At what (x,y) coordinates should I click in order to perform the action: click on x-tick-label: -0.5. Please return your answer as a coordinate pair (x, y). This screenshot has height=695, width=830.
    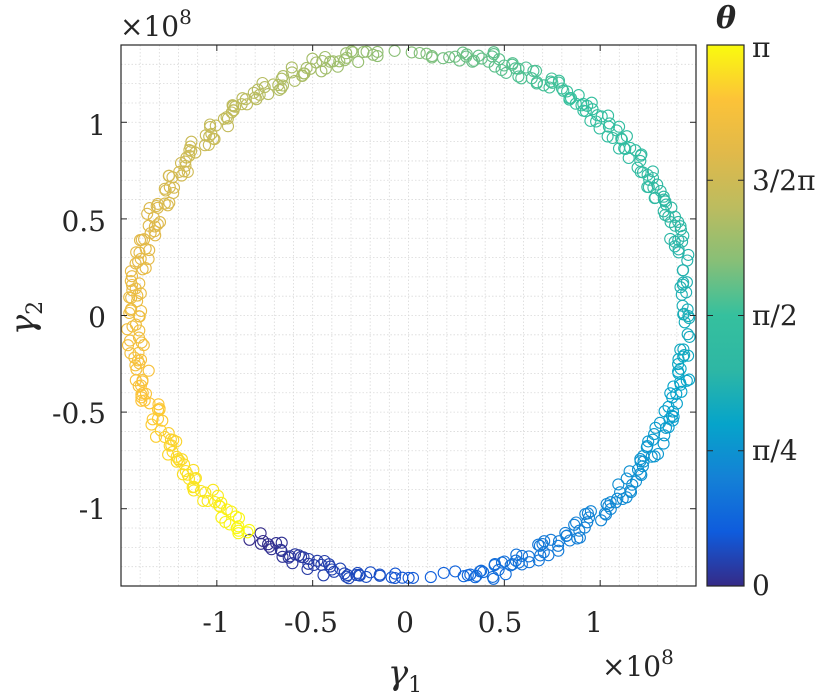
    Looking at the image, I should click on (311, 622).